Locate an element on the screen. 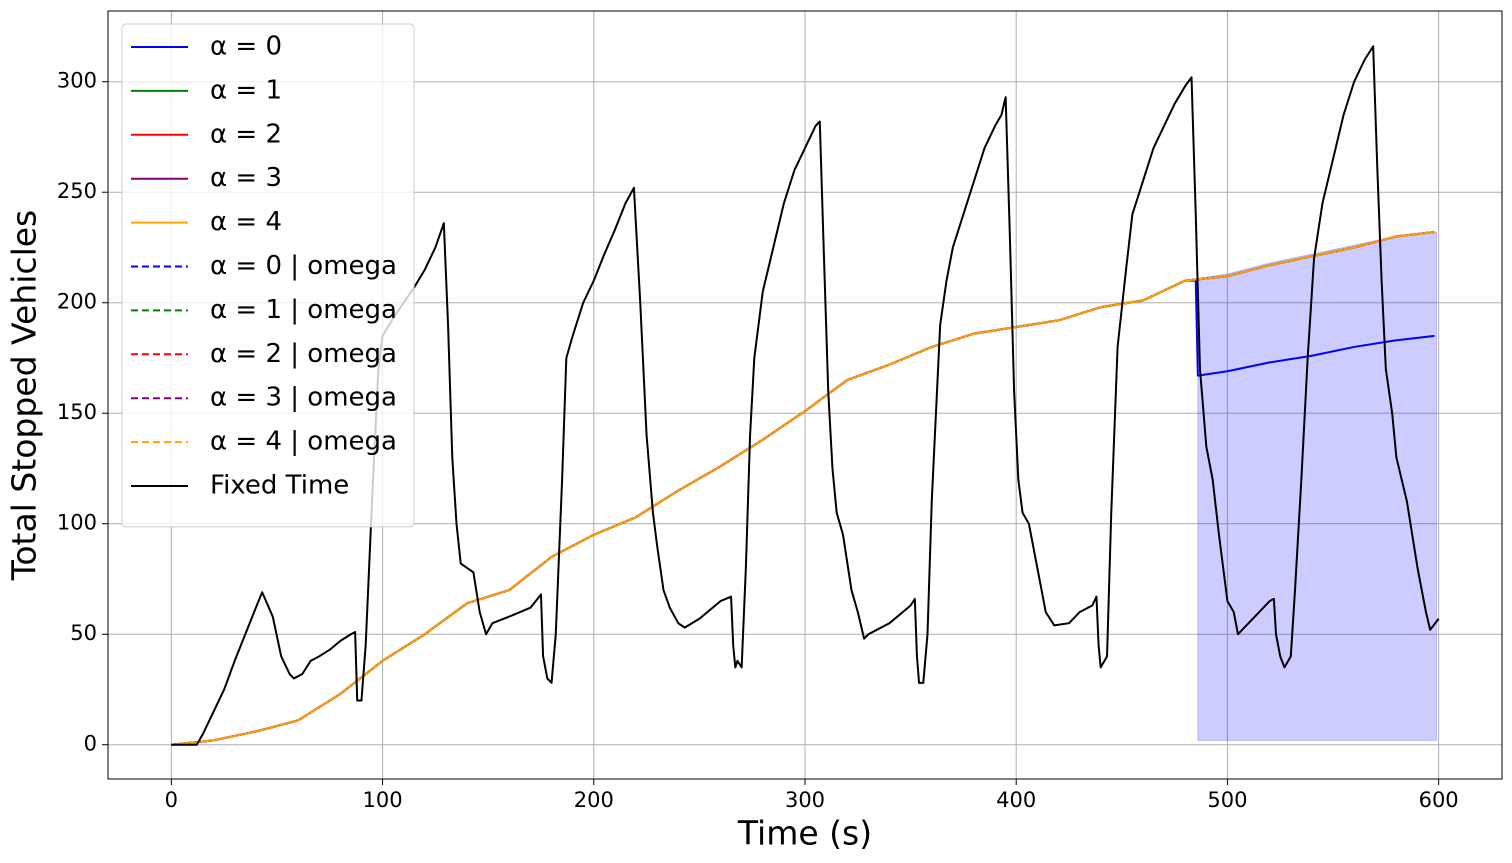 The height and width of the screenshot is (863, 1512). x-tick-label: 600 is located at coordinates (1439, 800).